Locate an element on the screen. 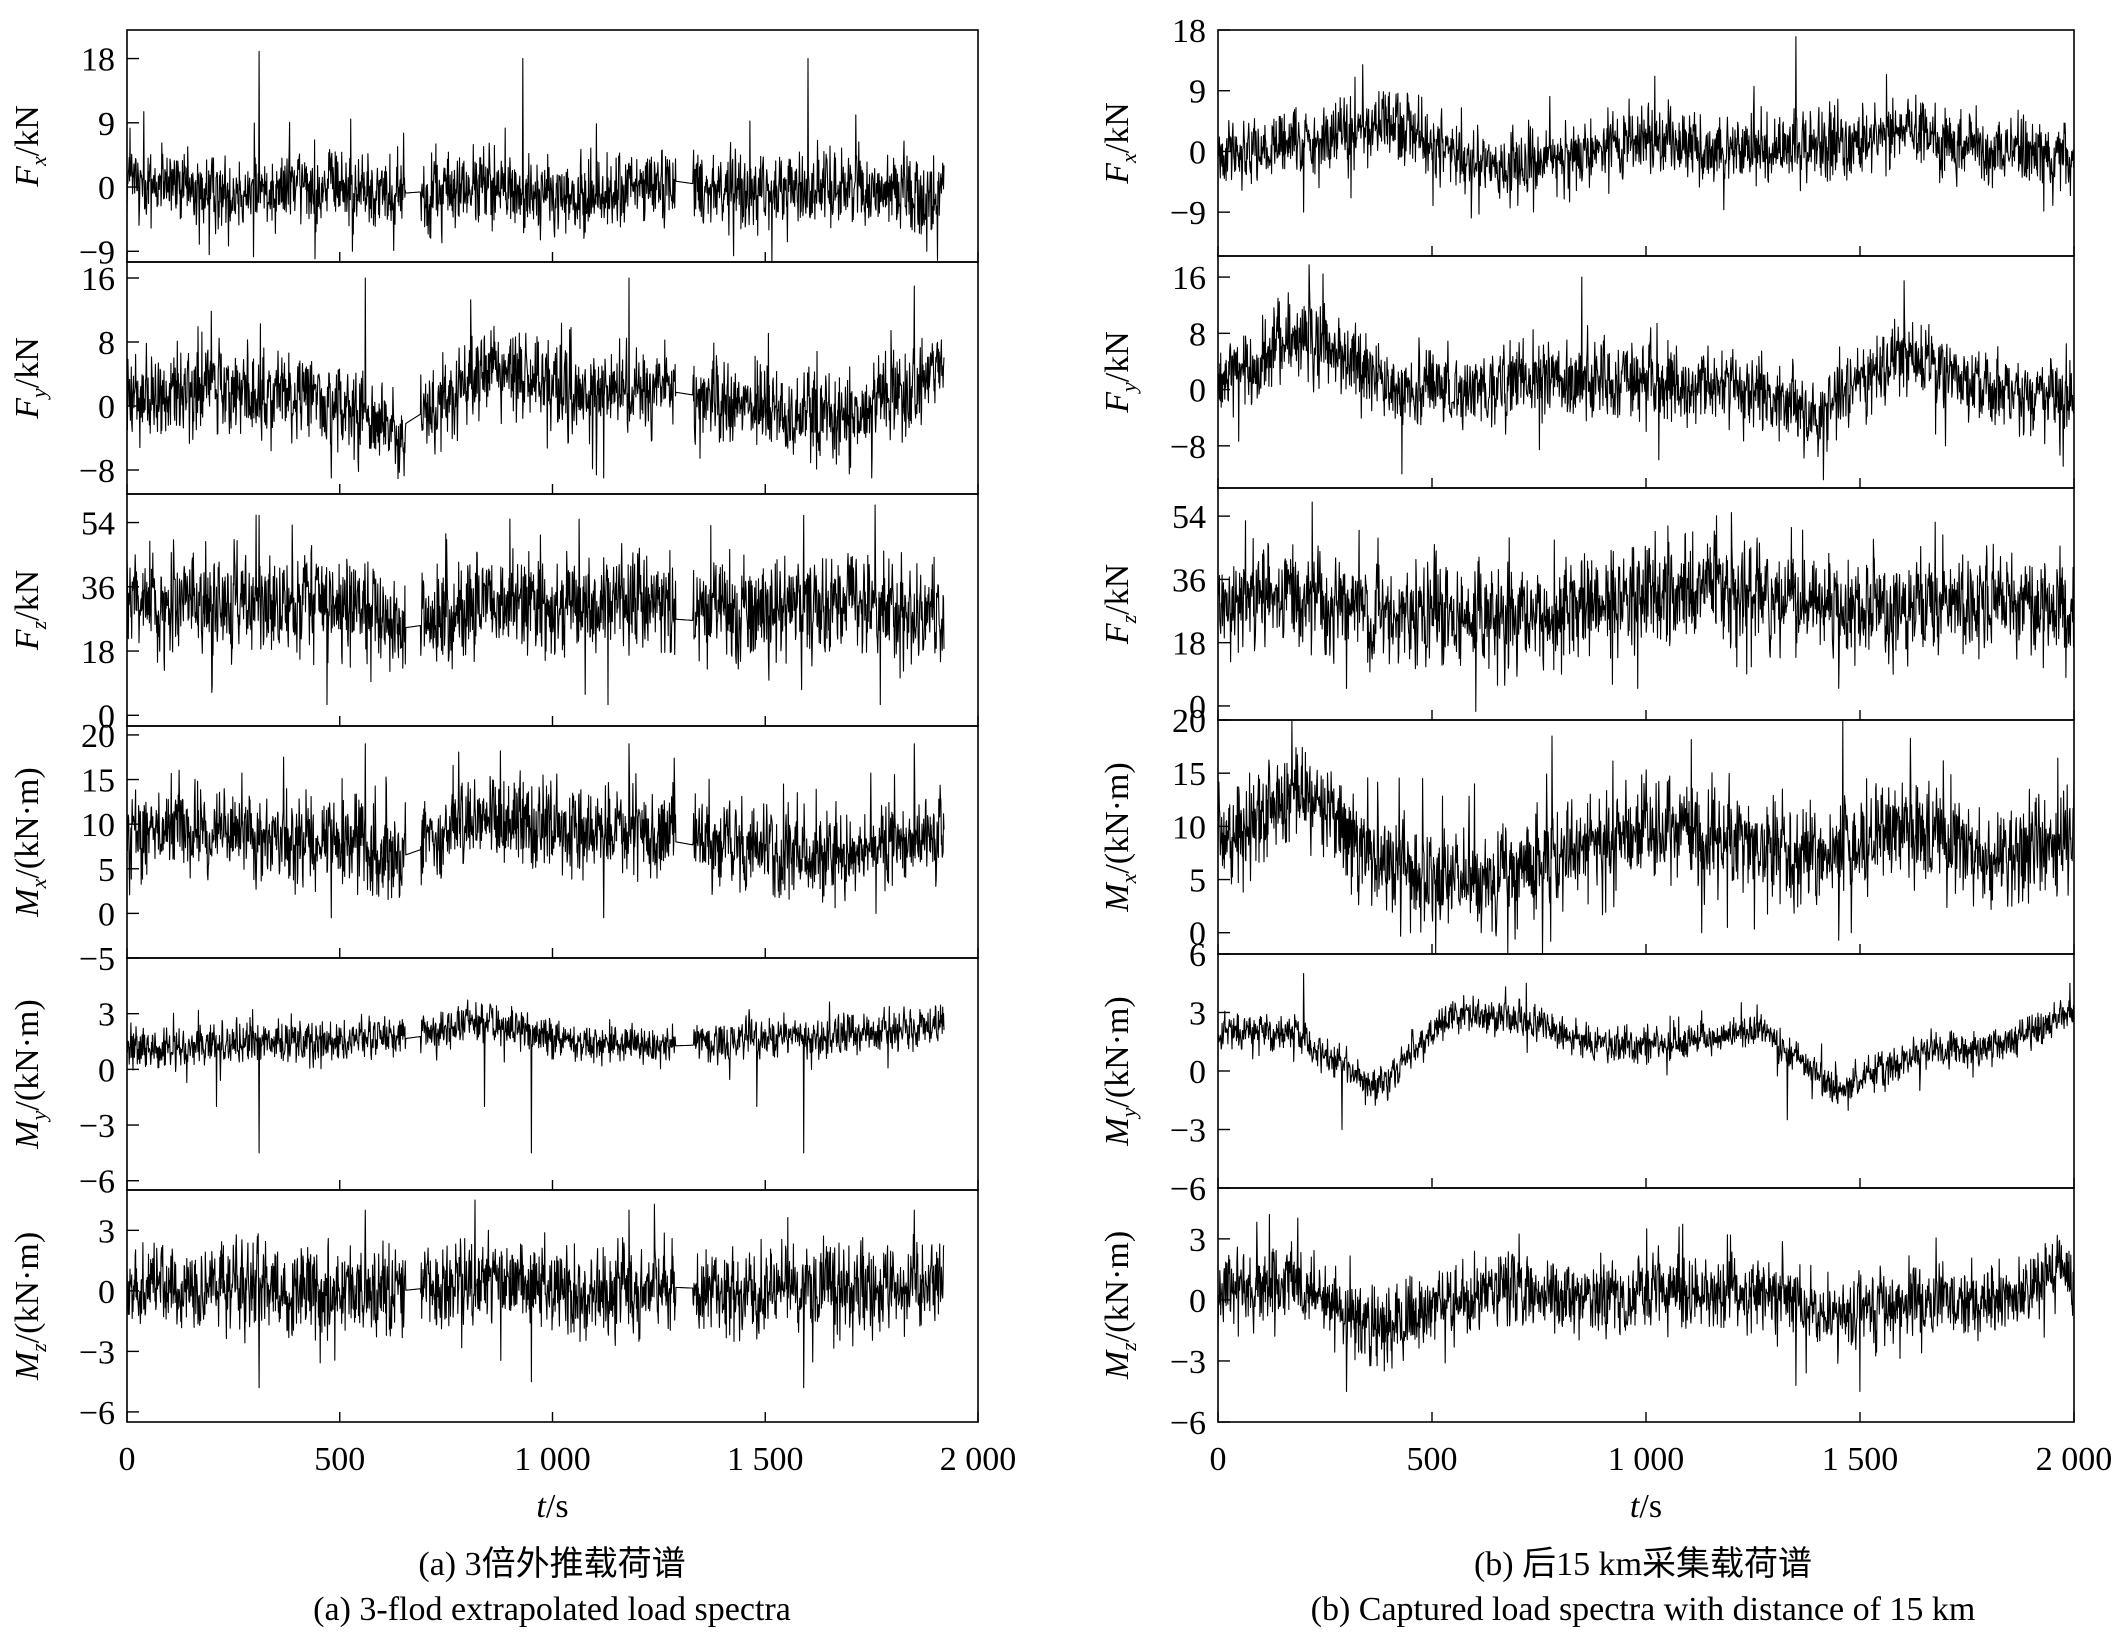  x-tick-label: 2 000 is located at coordinates (2074, 1459).